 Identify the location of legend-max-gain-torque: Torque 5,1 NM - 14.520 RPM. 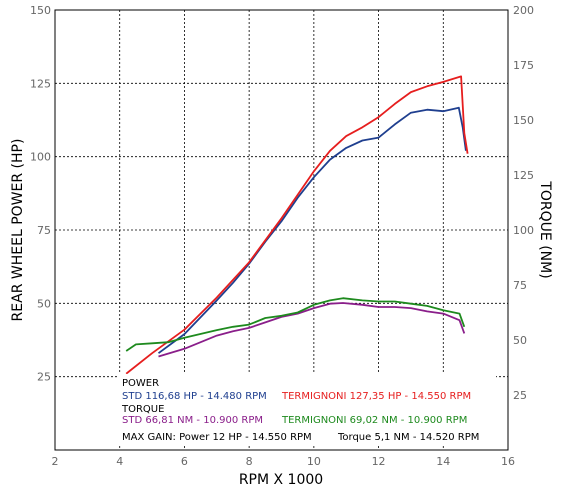
(408, 437).